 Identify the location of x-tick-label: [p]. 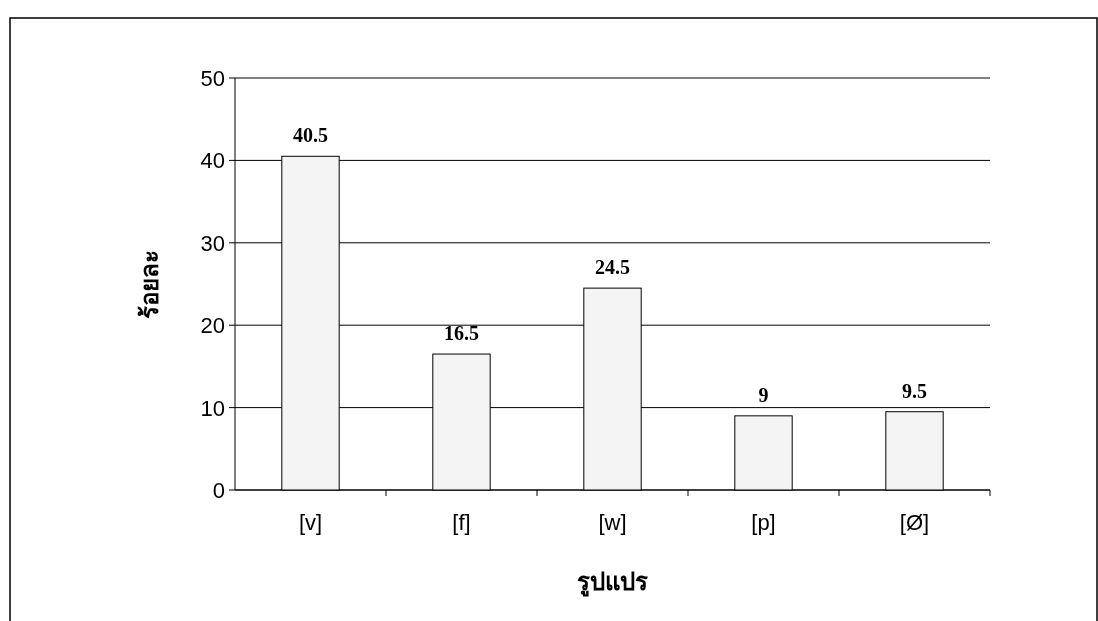
(763, 522).